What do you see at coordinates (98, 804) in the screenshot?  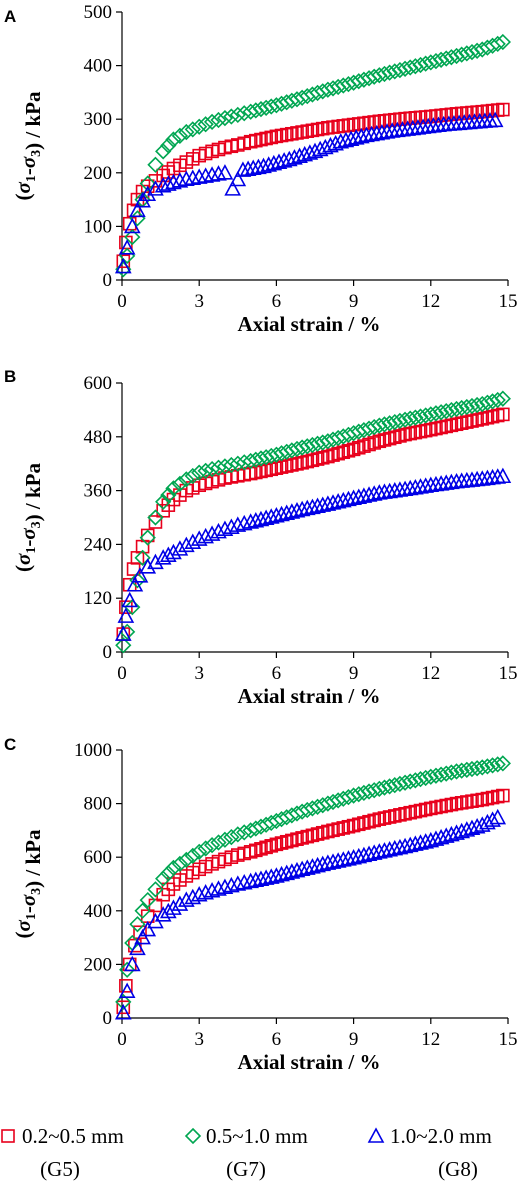 I see `y-tick-label: 800` at bounding box center [98, 804].